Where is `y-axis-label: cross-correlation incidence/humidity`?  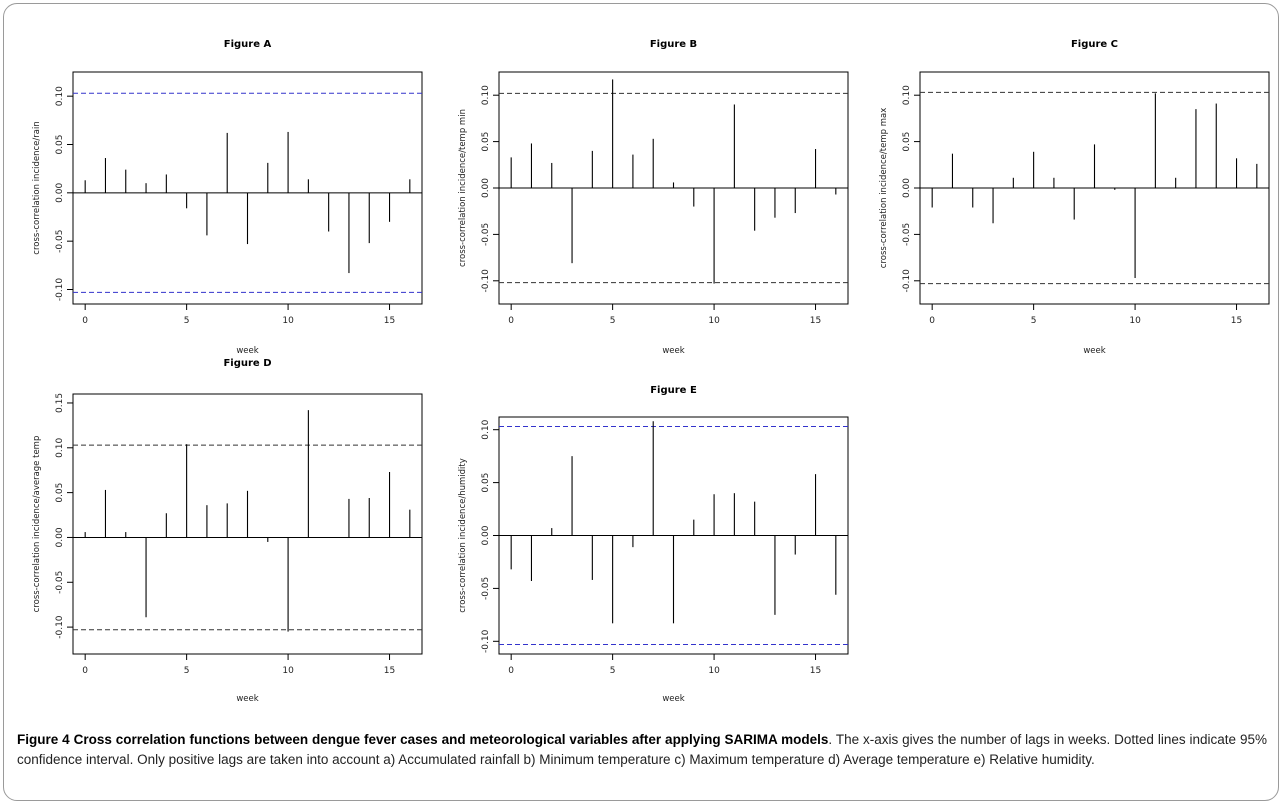 y-axis-label: cross-correlation incidence/humidity is located at coordinates (463, 535).